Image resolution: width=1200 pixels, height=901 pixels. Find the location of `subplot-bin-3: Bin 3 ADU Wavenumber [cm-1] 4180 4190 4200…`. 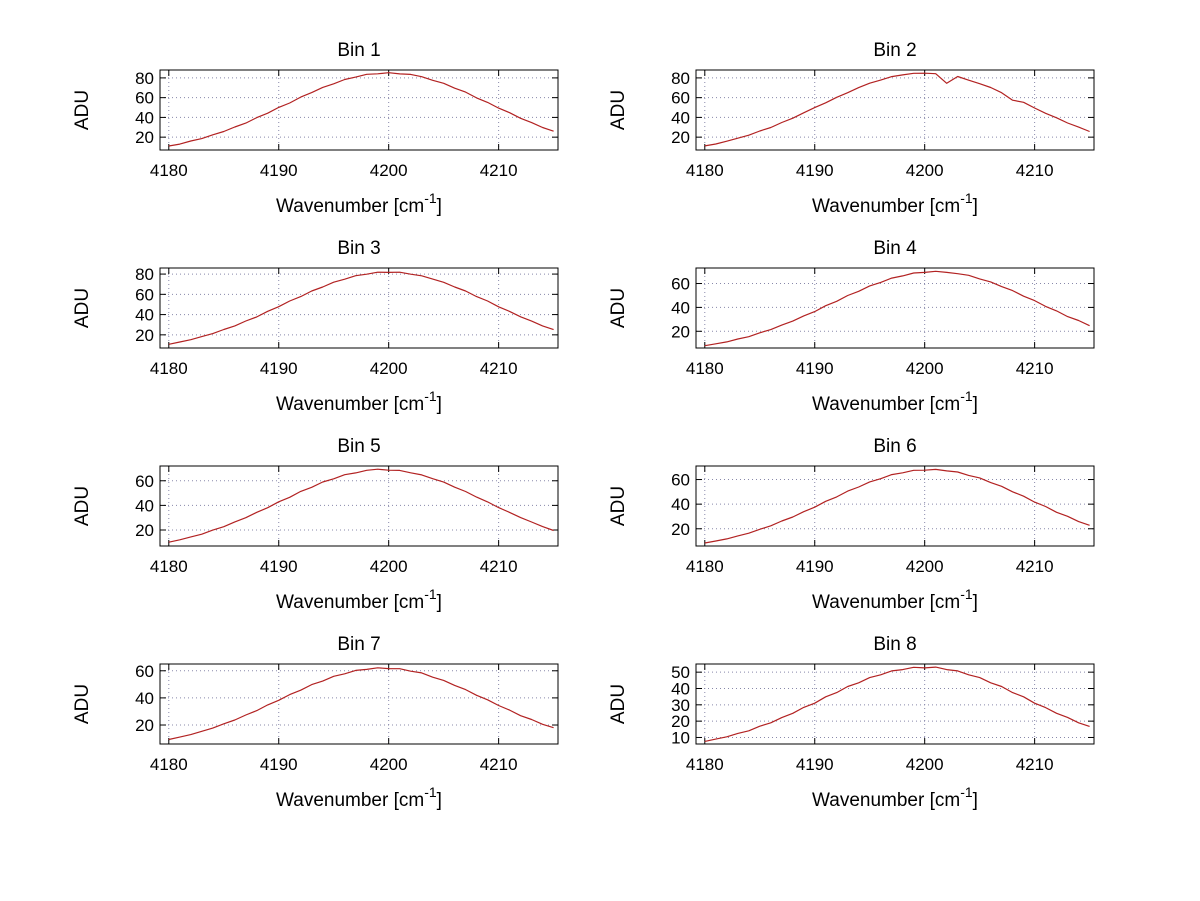

subplot-bin-3: Bin 3 ADU Wavenumber [cm-1] 4180 4190 4200… is located at coordinates (318, 333).